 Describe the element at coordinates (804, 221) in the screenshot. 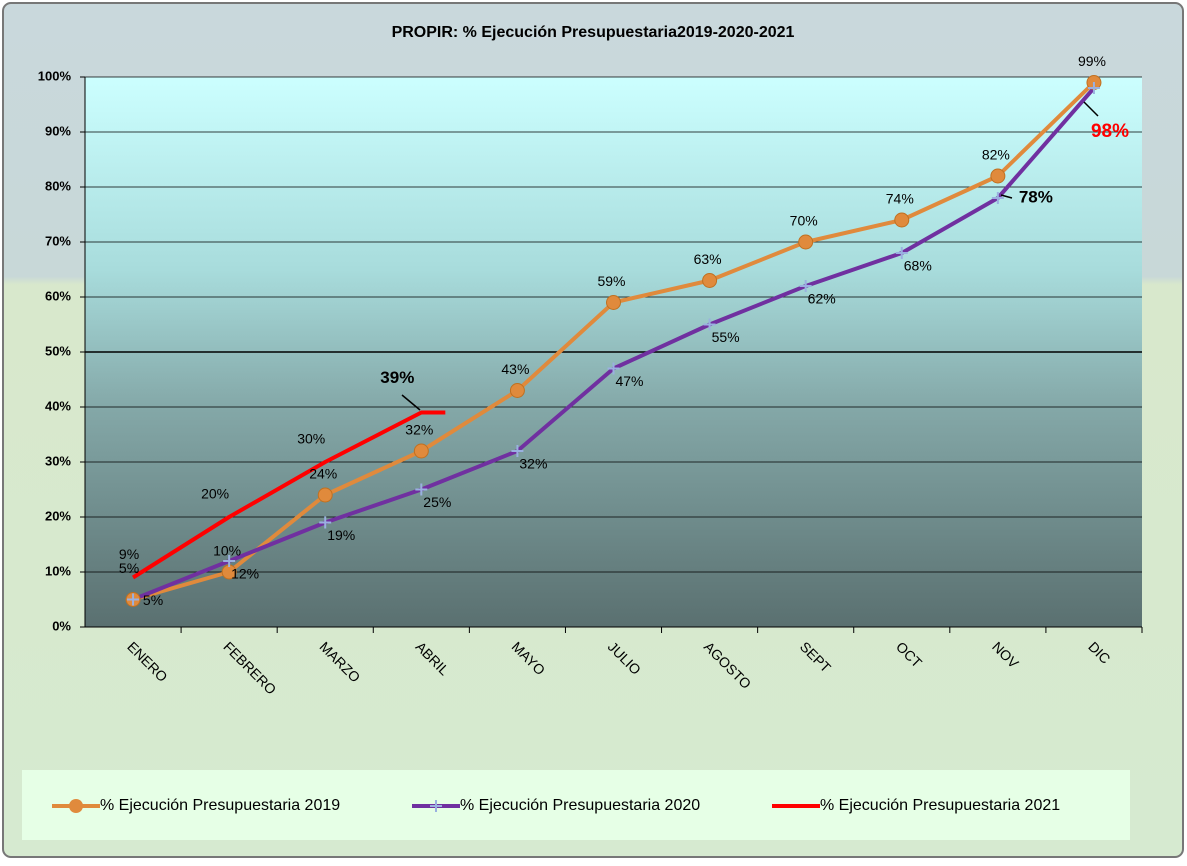

I see `data-label: 70%` at that location.